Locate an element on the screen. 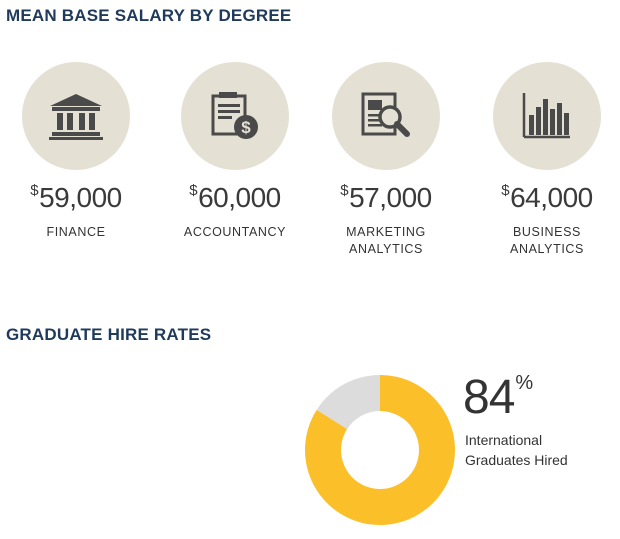 This screenshot has width=620, height=539. hire-rate-donut is located at coordinates (380, 450).